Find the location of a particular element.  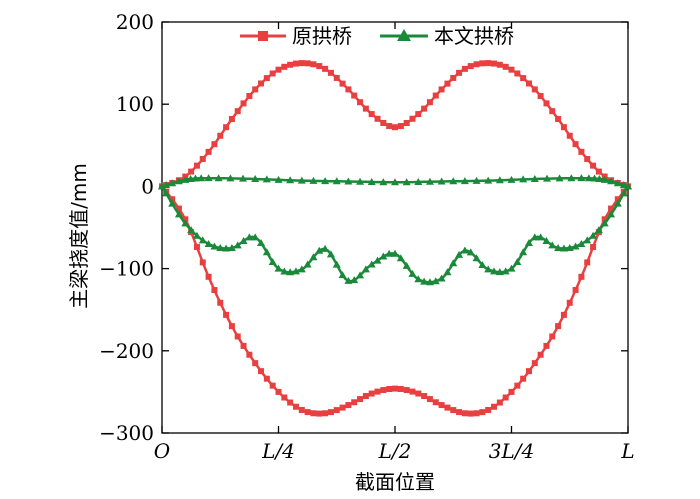

legend-label-new: 本文拱桥 is located at coordinates (474, 36).